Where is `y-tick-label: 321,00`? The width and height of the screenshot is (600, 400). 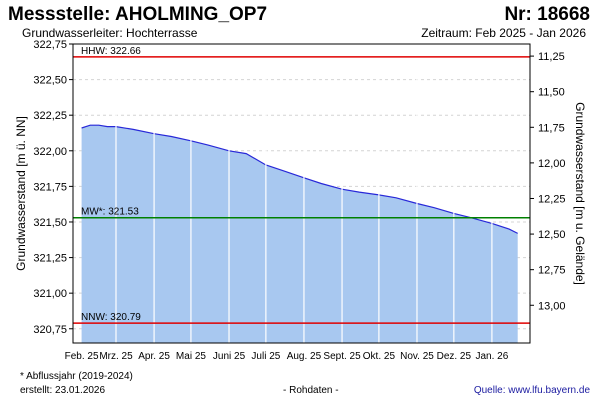
y-tick-label: 321,00 is located at coordinates (50, 294).